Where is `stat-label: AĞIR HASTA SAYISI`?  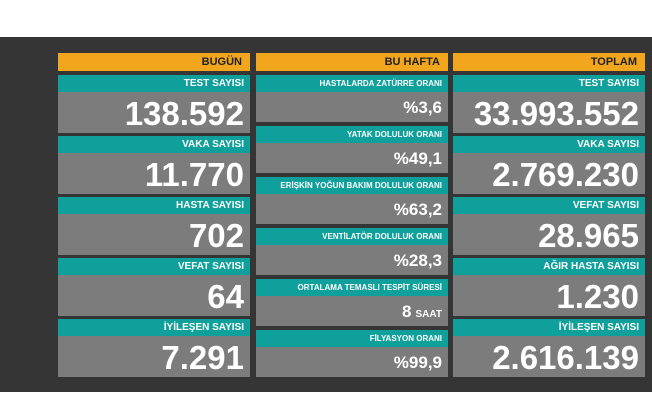 stat-label: AĞIR HASTA SAYISI is located at coordinates (549, 266).